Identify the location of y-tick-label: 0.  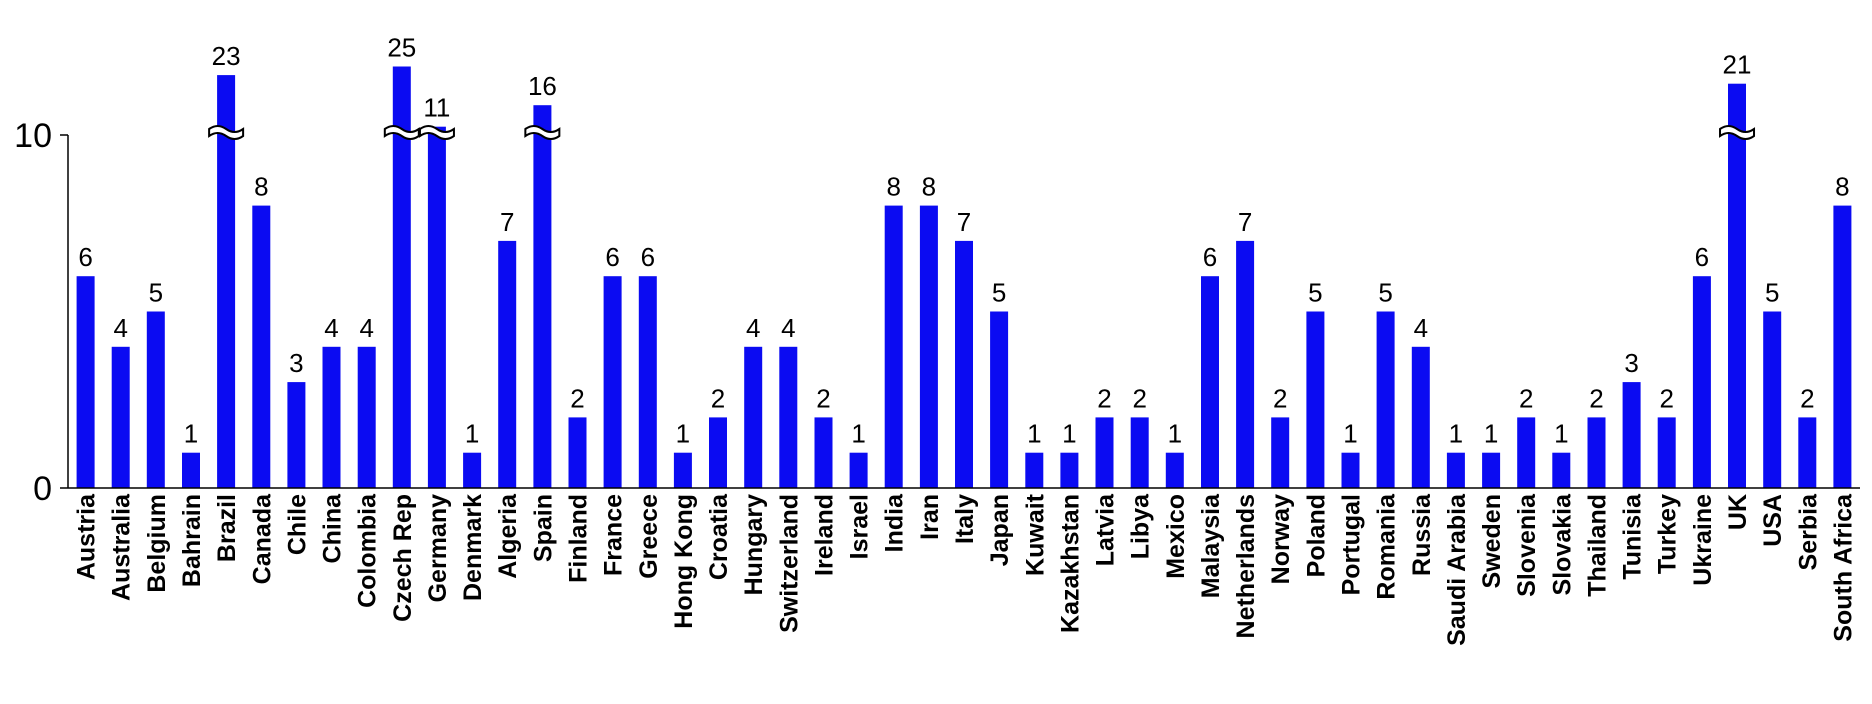
(42, 489).